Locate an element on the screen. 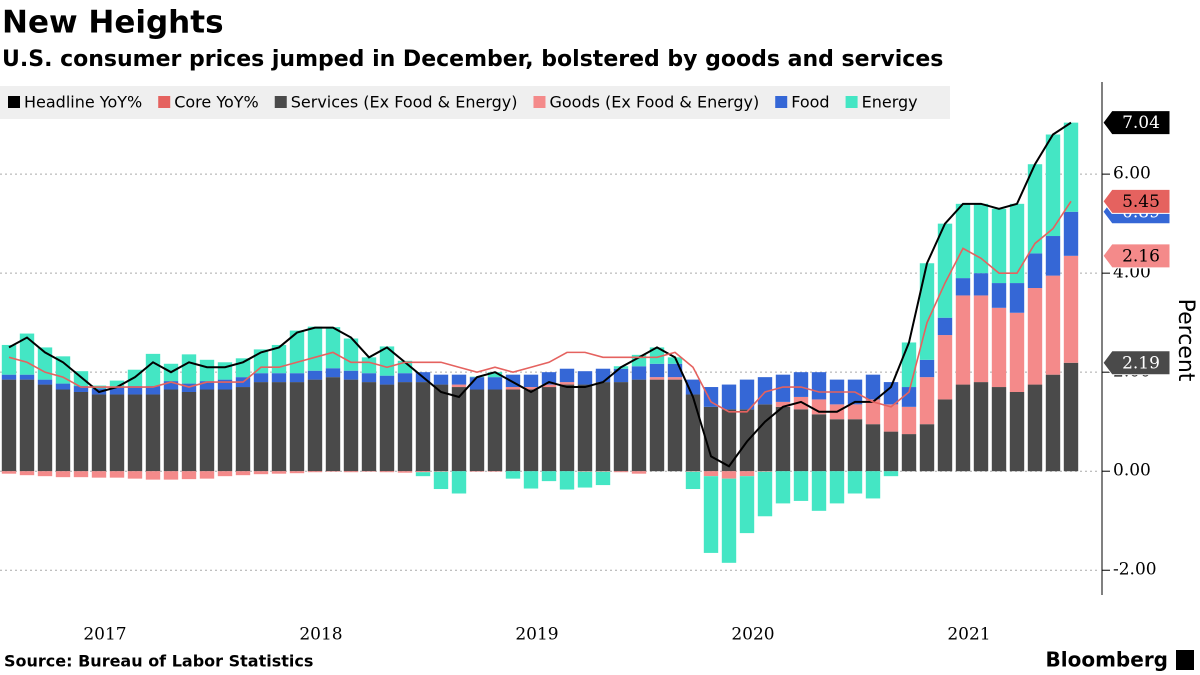  y-tick-label: -2.00 is located at coordinates (1135, 570).